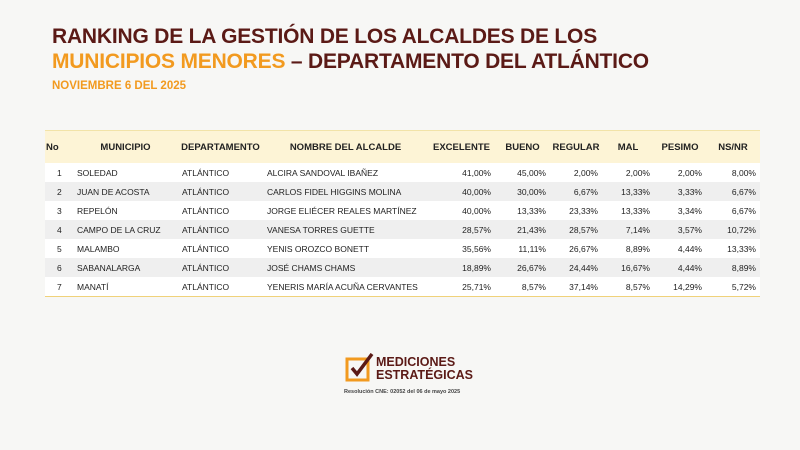 The width and height of the screenshot is (800, 450). I want to click on table-cell: JOSÉ CHAMS CHAMS, so click(345, 267).